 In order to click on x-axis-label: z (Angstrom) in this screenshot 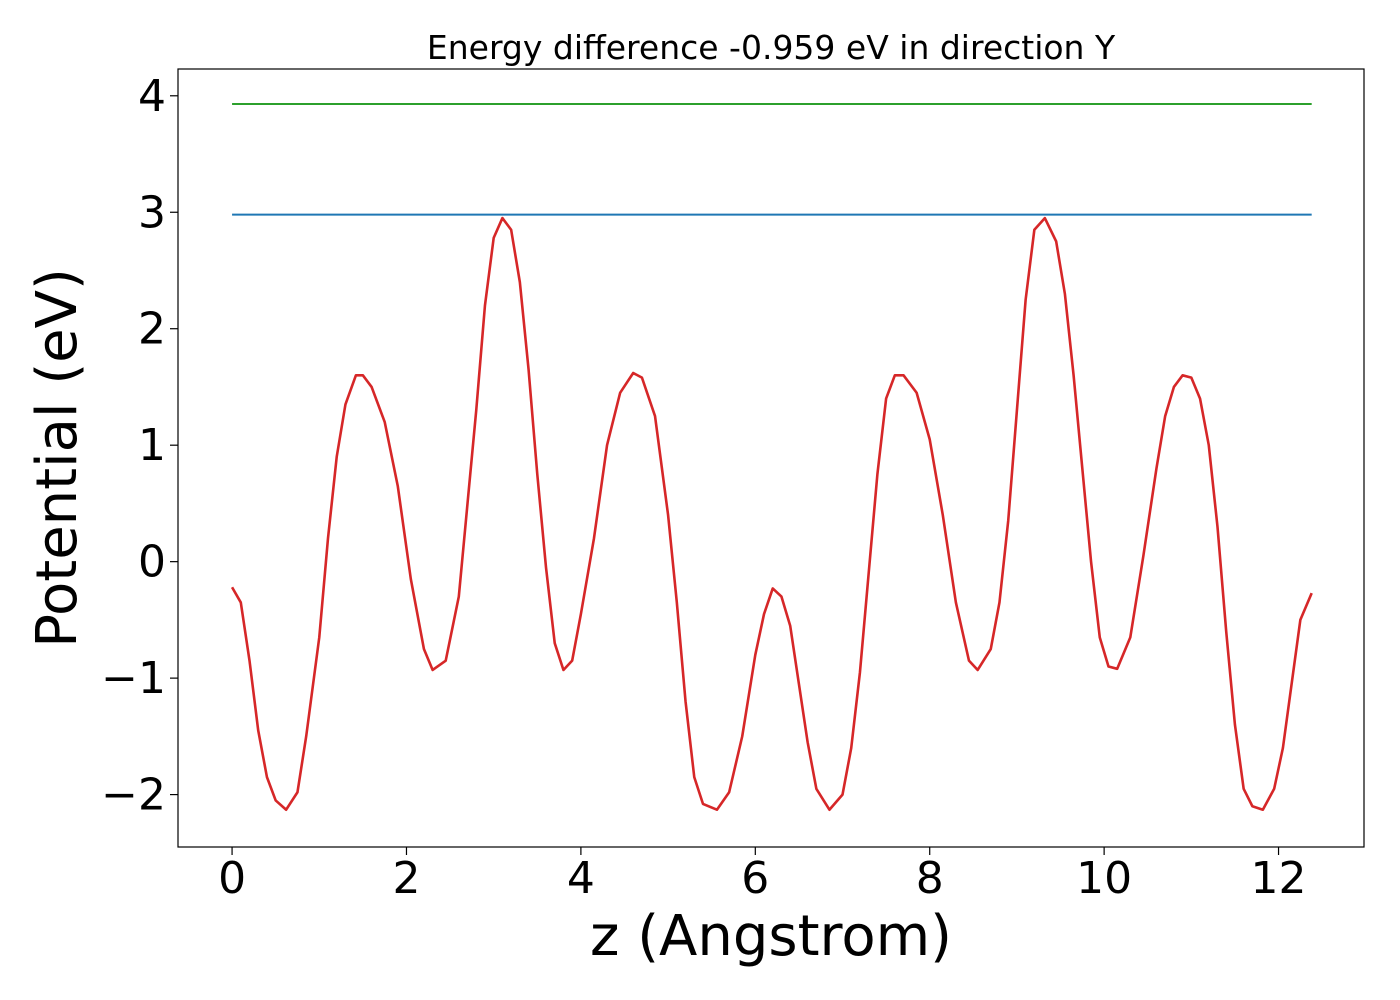, I will do `click(771, 936)`.